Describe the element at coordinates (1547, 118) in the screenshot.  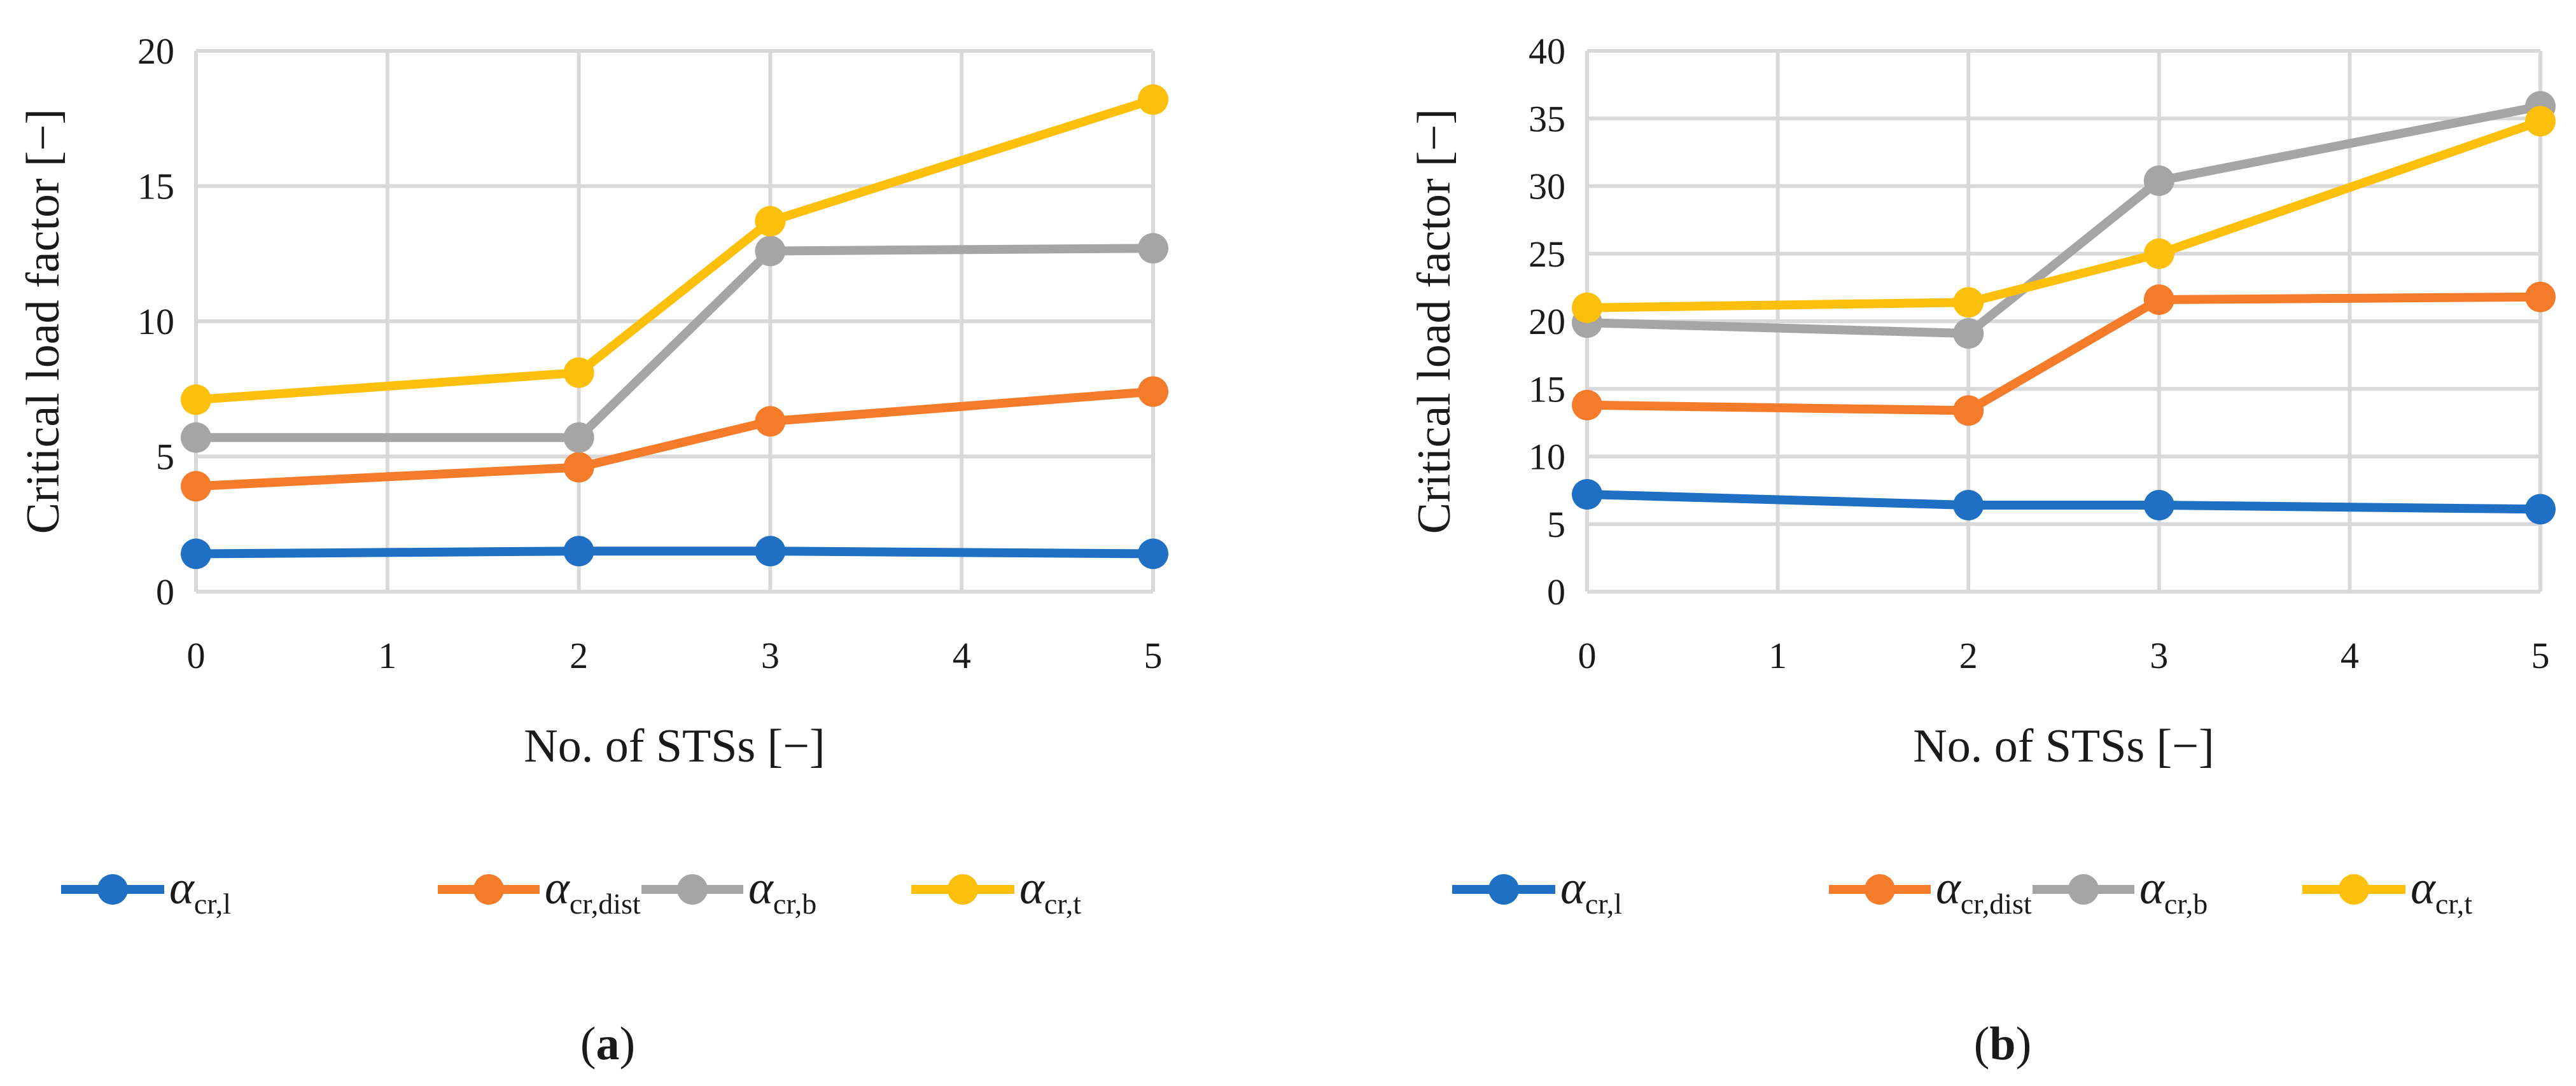
I see `y-tick-label: 35` at that location.